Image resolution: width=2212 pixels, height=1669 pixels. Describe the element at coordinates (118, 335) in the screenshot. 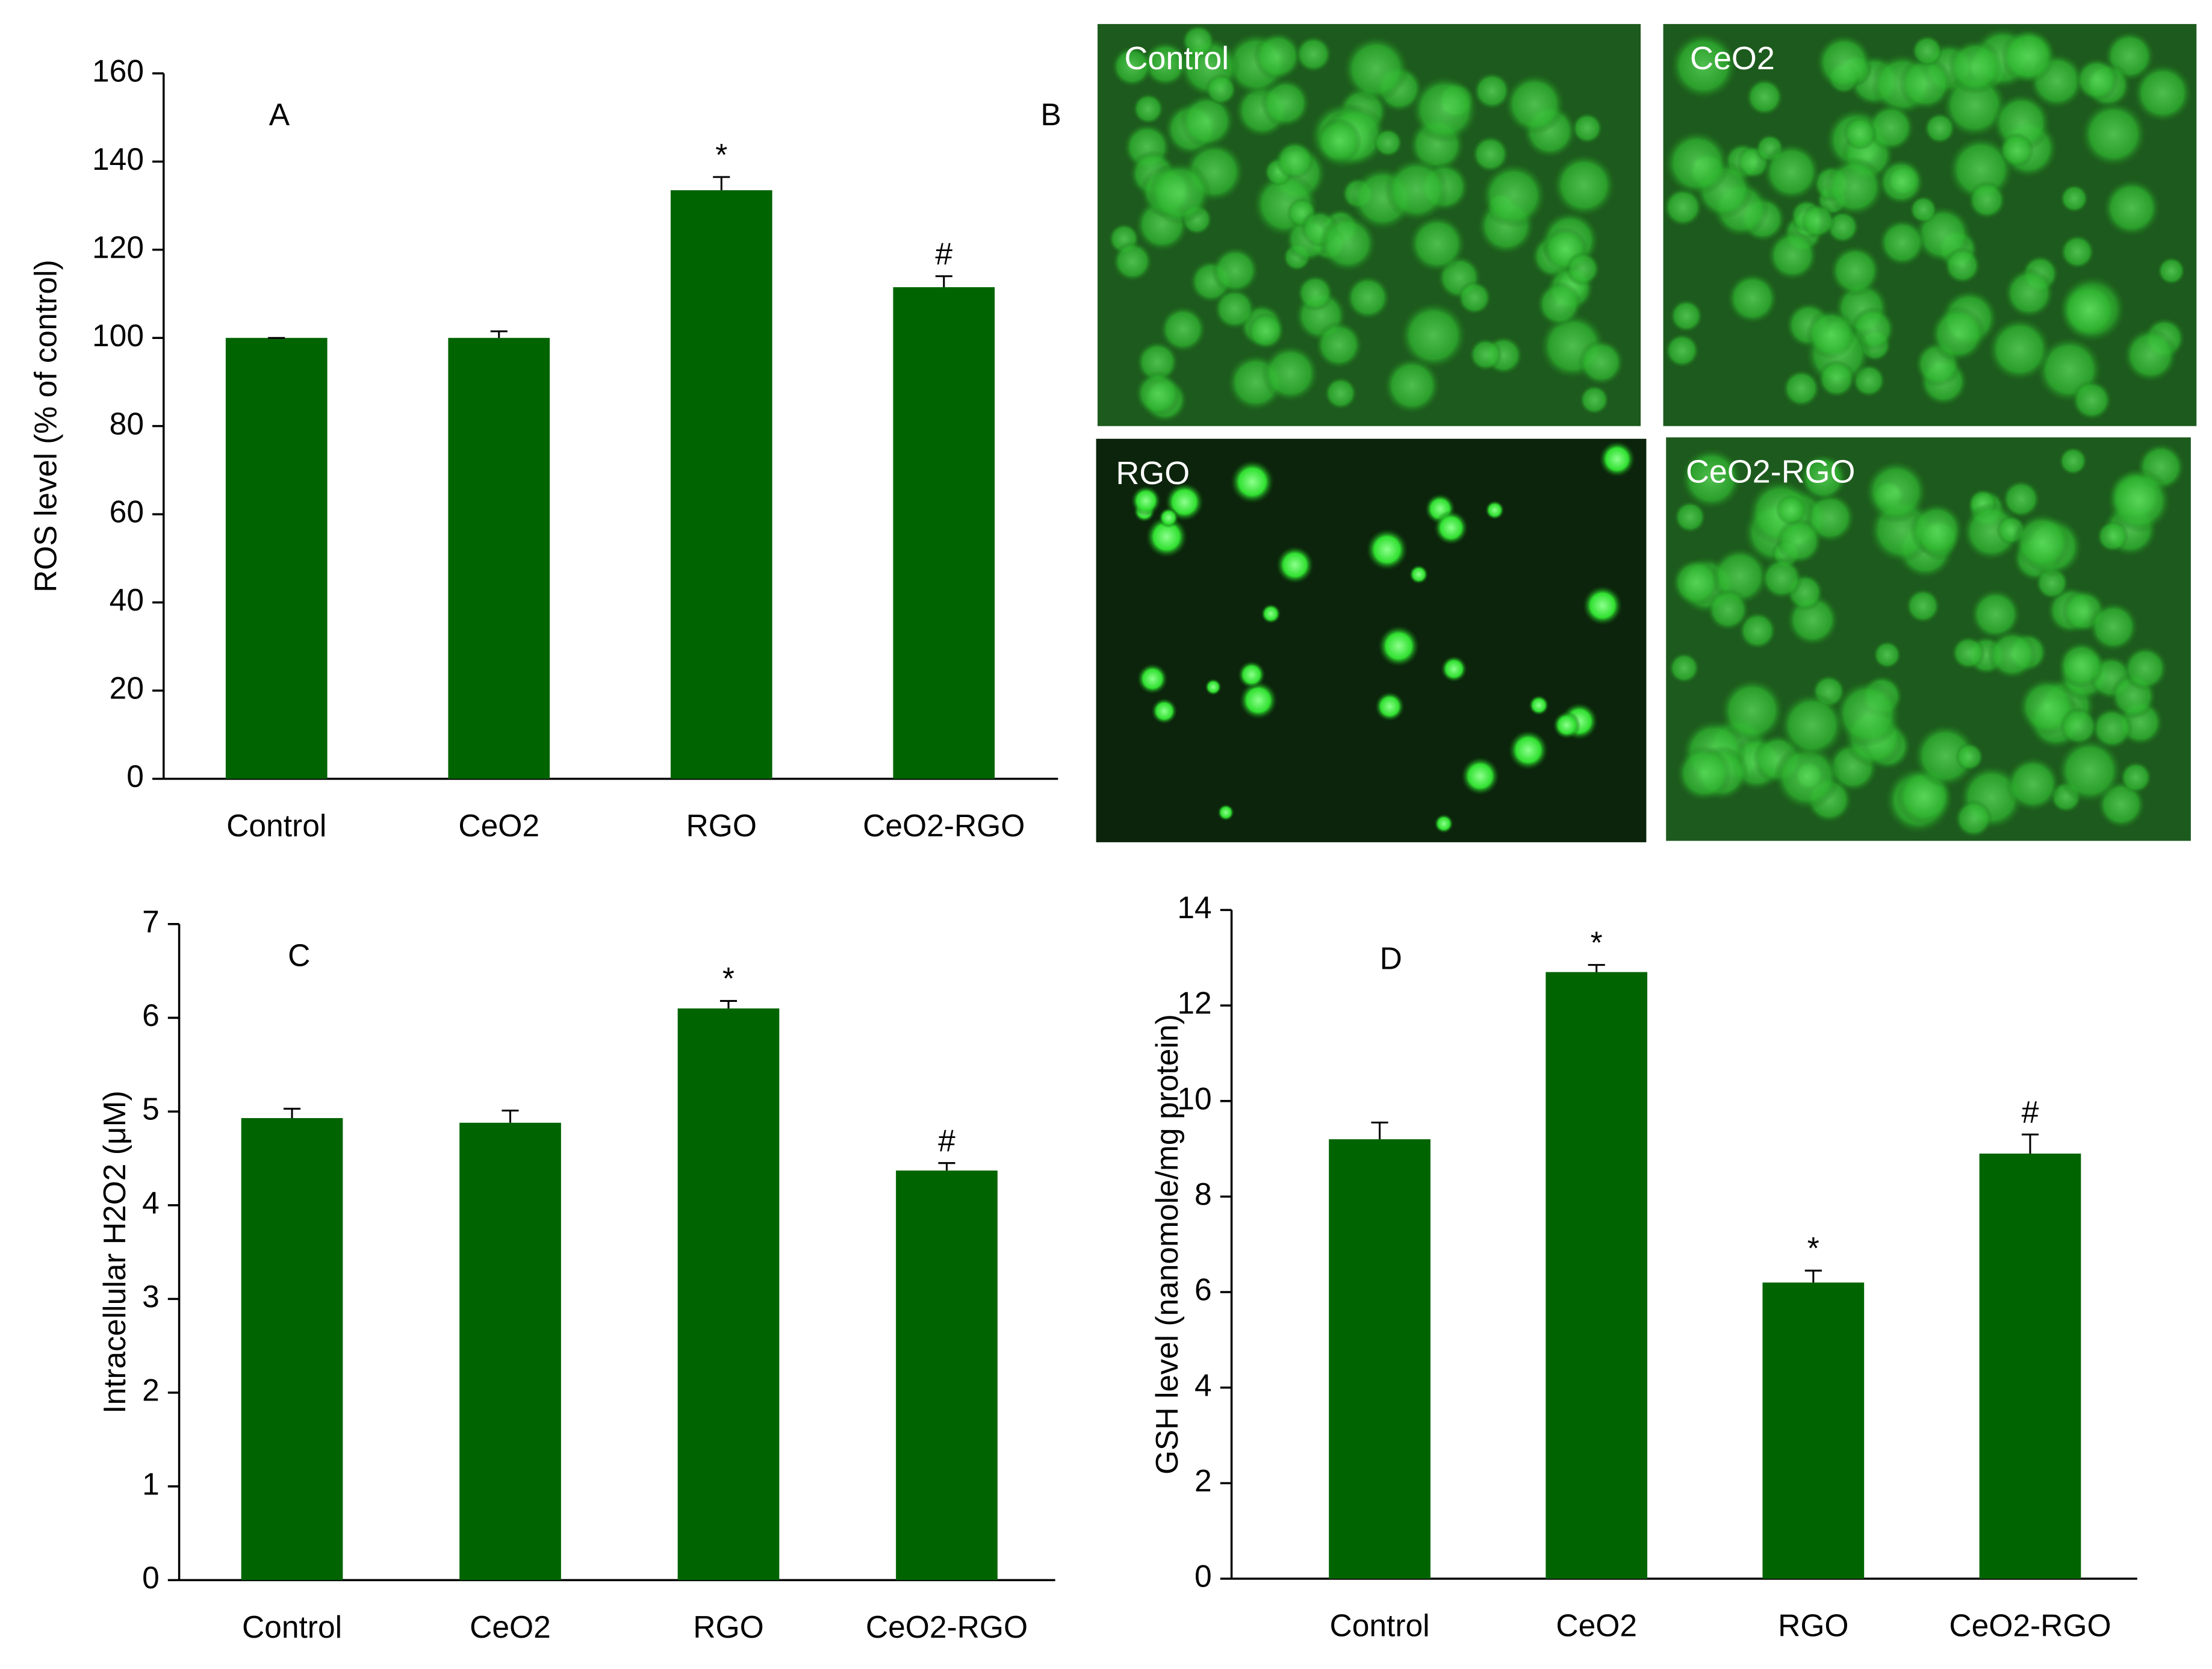

I see `y-tick-label: 100` at that location.